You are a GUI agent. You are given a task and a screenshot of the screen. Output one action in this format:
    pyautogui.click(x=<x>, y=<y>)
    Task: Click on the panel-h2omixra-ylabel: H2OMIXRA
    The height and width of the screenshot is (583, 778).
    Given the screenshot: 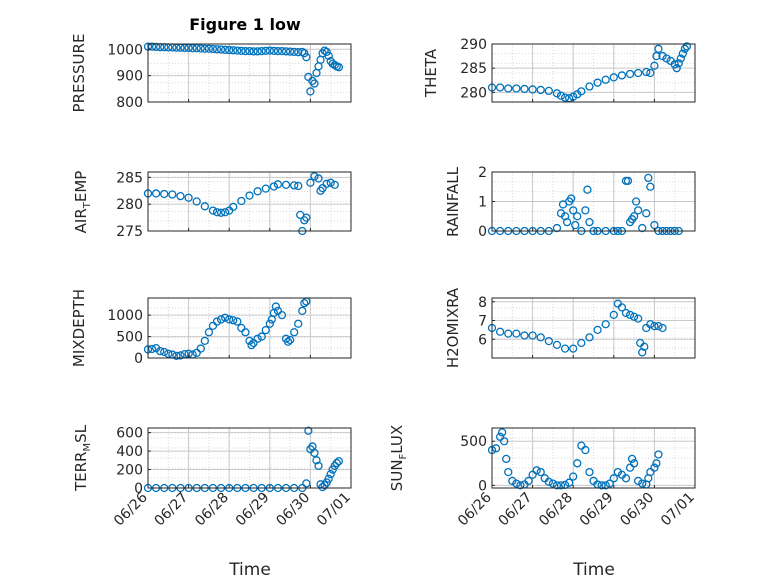 What is the action you would take?
    pyautogui.click(x=453, y=327)
    